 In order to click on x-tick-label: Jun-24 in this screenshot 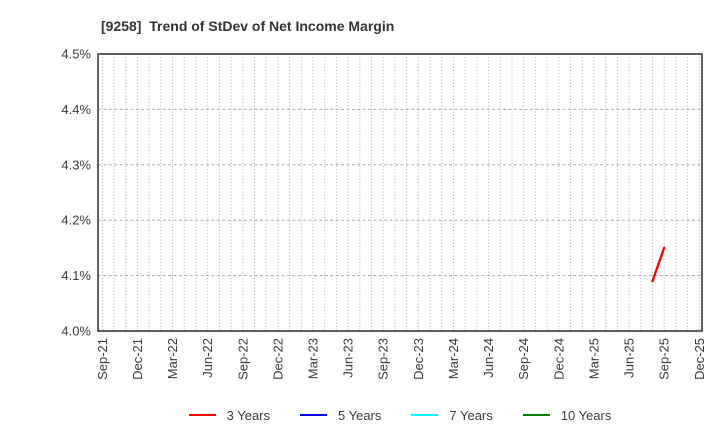, I will do `click(488, 358)`.